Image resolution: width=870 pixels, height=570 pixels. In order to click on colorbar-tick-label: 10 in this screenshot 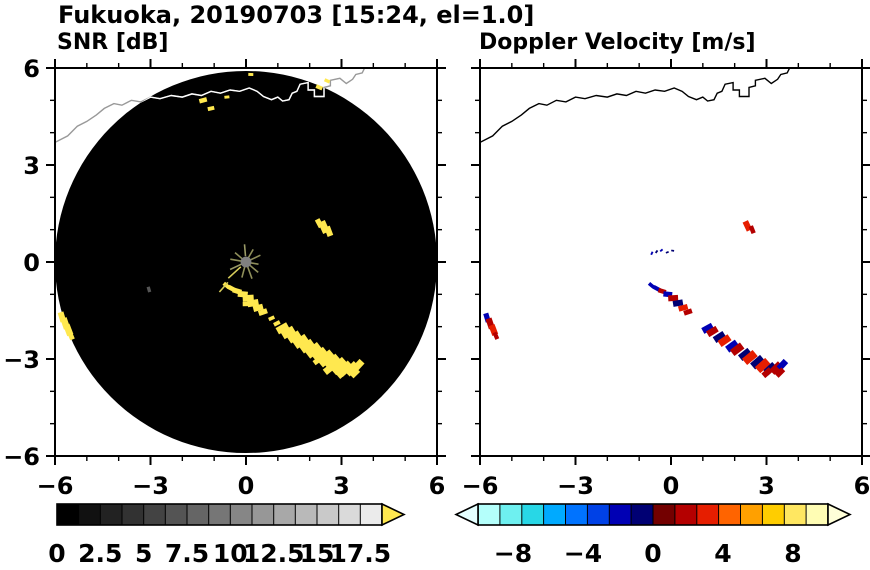, I will do `click(230, 553)`.